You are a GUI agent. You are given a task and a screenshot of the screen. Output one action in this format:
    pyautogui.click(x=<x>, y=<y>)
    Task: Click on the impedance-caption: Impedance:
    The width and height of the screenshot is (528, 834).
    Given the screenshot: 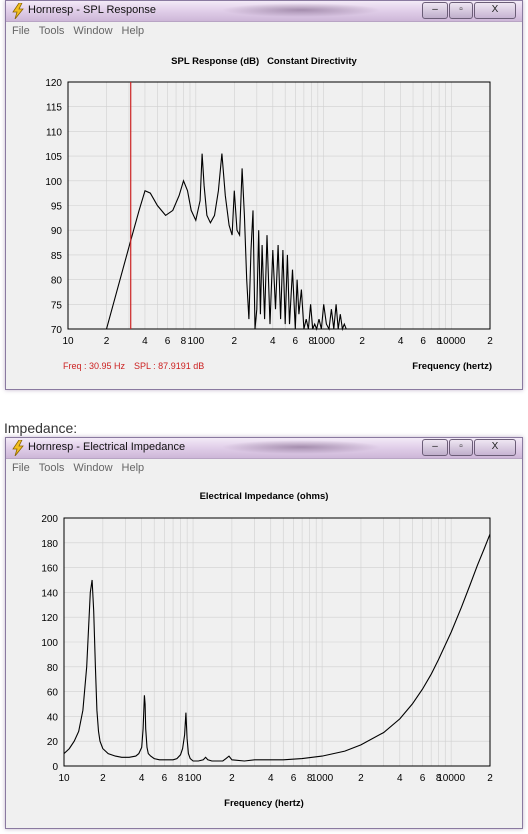 What is the action you would take?
    pyautogui.click(x=41, y=428)
    